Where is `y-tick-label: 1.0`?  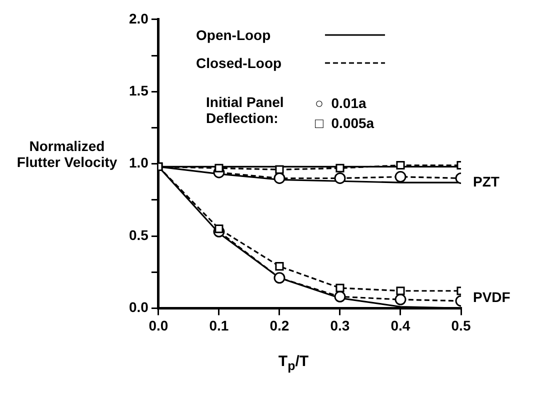
y-tick-label: 1.0 is located at coordinates (138, 162).